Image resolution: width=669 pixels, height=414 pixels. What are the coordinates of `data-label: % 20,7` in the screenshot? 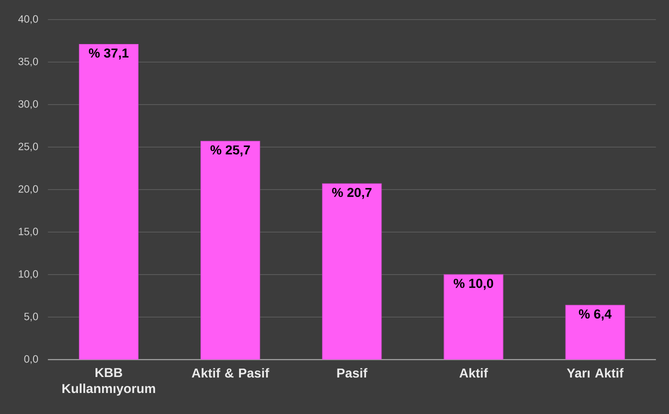 It's located at (352, 193).